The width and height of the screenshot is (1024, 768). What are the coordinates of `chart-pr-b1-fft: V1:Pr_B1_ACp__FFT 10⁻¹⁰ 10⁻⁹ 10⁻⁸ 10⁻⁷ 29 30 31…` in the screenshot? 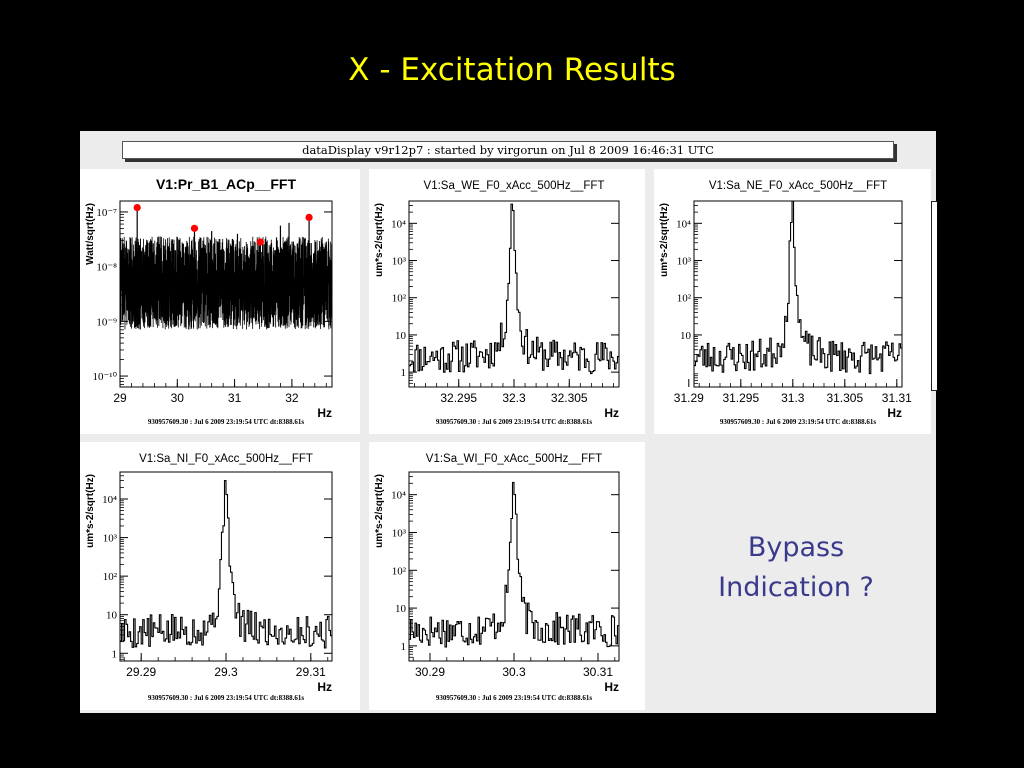 It's located at (209, 301).